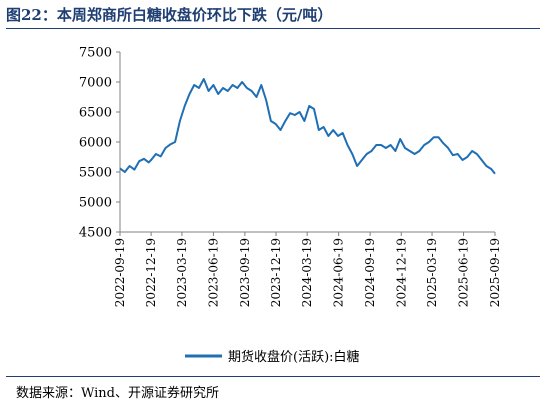 The image size is (546, 407). Describe the element at coordinates (339, 272) in the screenshot. I see `x-tick-label: 2024-06-19` at that location.